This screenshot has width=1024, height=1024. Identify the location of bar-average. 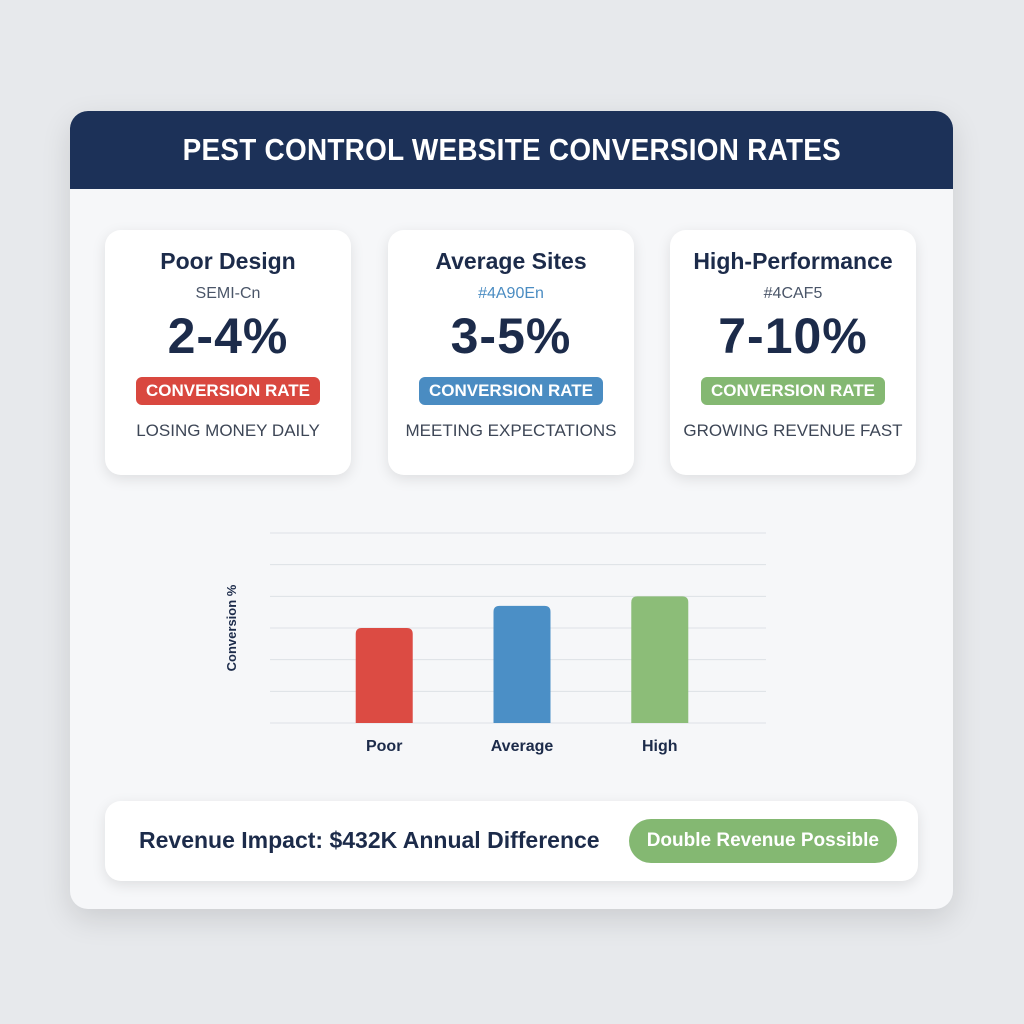
(522, 664).